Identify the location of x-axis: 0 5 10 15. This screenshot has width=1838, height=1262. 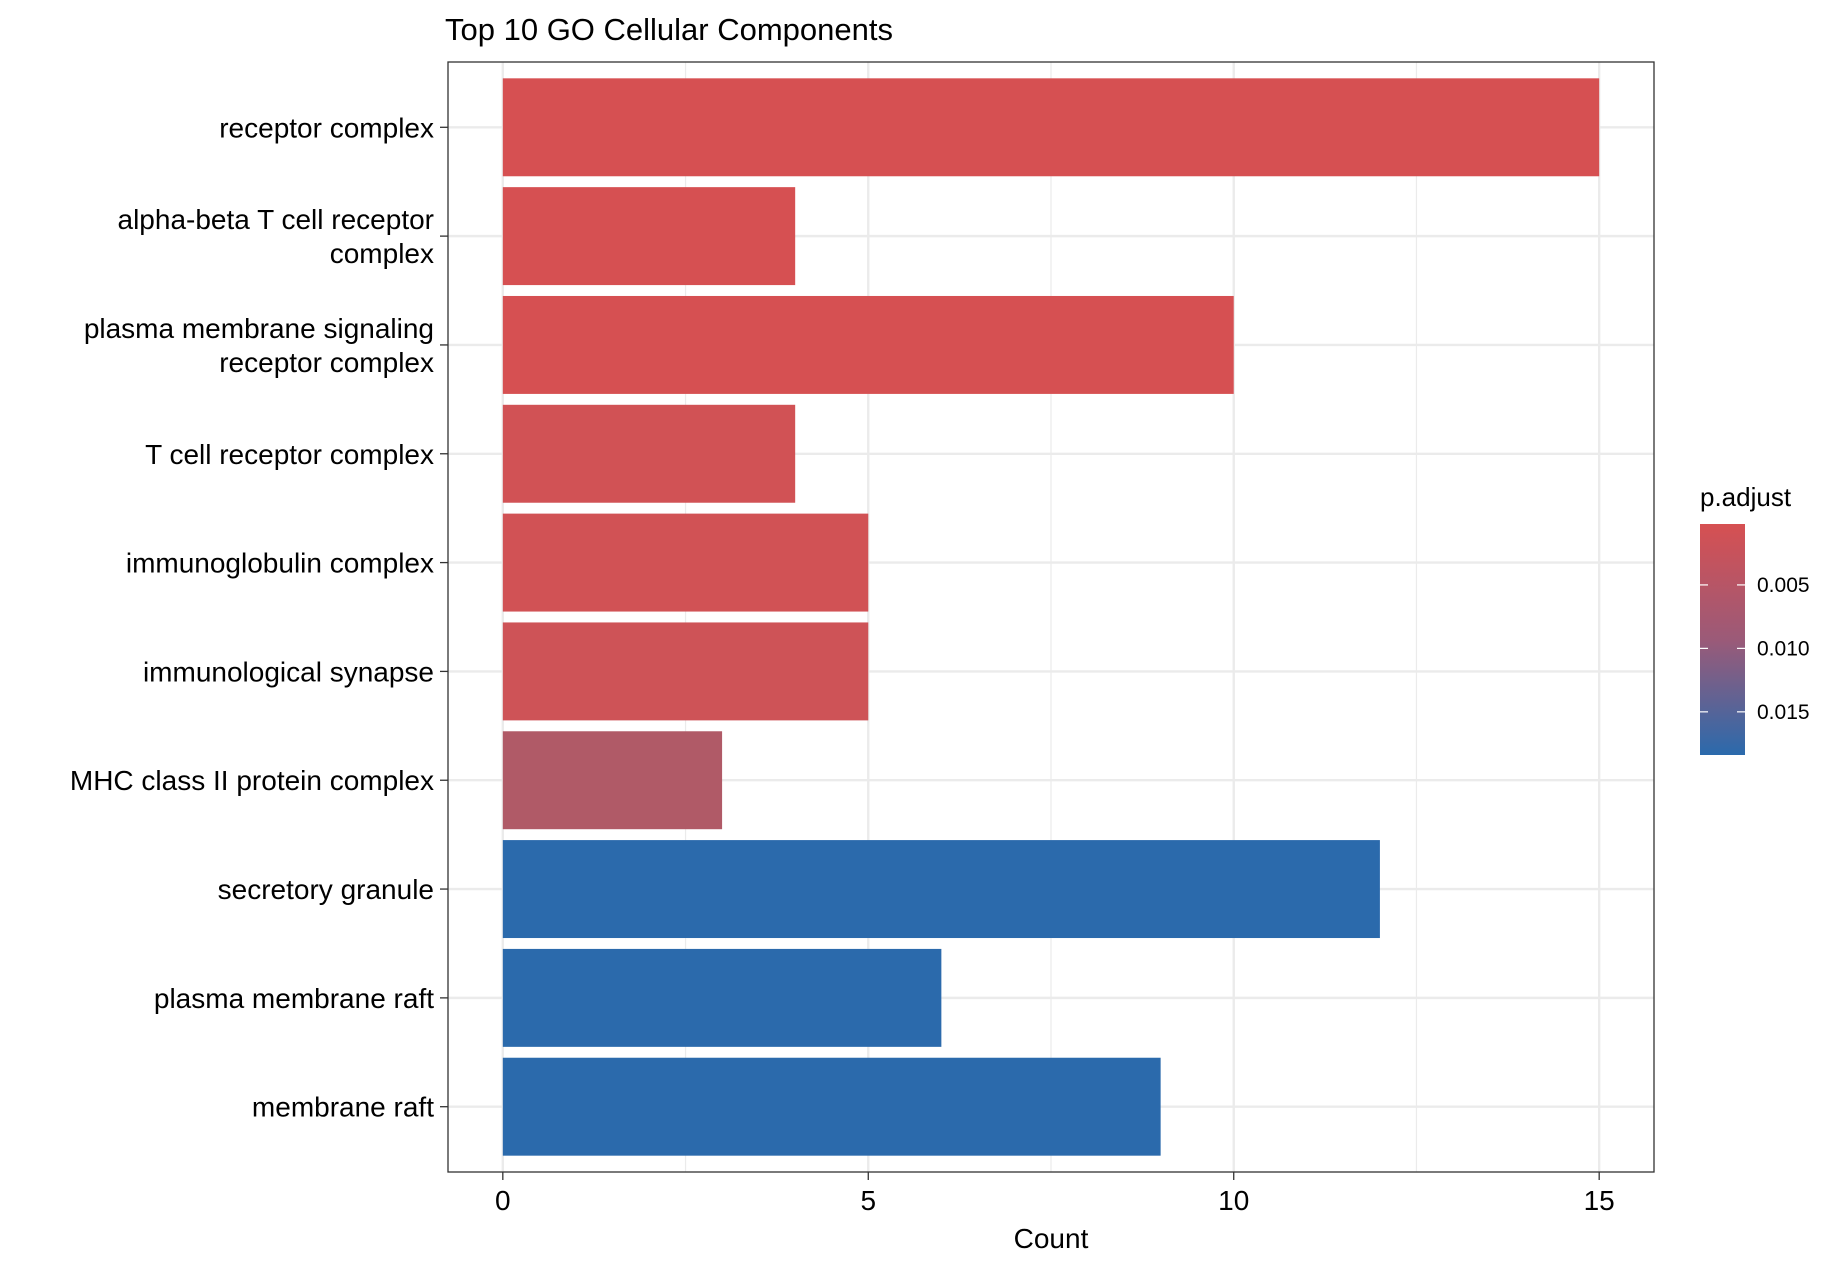
(1055, 1194).